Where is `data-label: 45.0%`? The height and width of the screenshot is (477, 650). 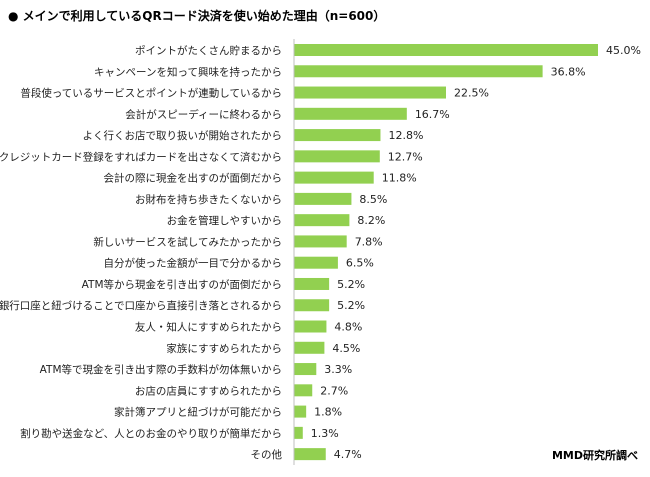
data-label: 45.0% is located at coordinates (623, 50).